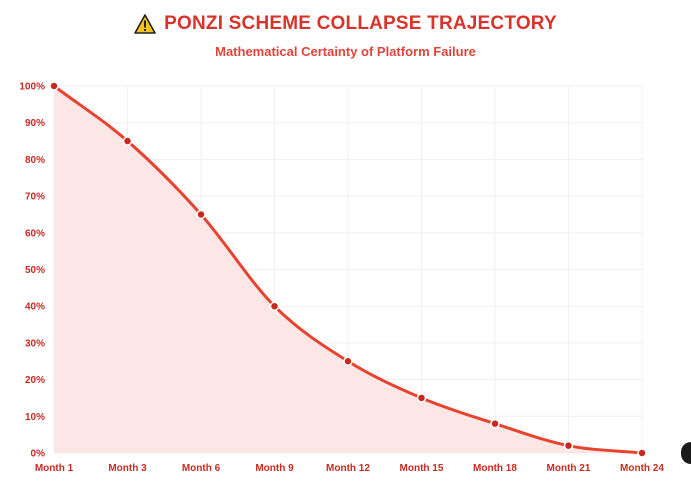 Image resolution: width=691 pixels, height=484 pixels. I want to click on y-tick-label: 20%, so click(35, 380).